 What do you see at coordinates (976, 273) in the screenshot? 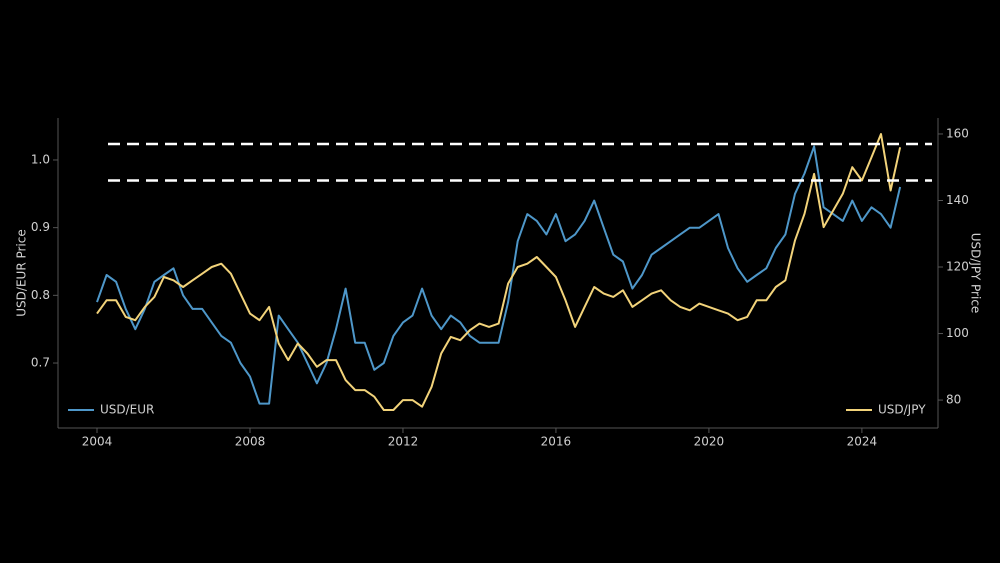
I see `y2-axis-label: USD/JPY Price` at bounding box center [976, 273].